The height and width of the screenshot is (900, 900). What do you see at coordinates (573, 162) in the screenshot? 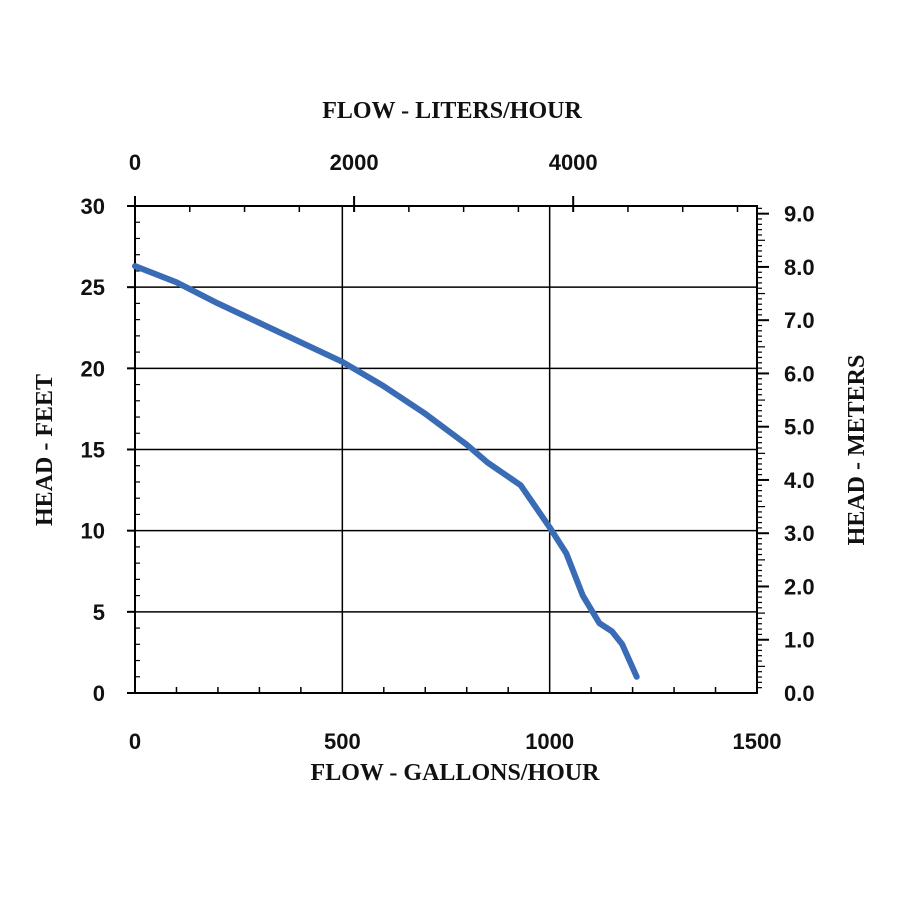
I see `x2-tick-label: 4000` at bounding box center [573, 162].